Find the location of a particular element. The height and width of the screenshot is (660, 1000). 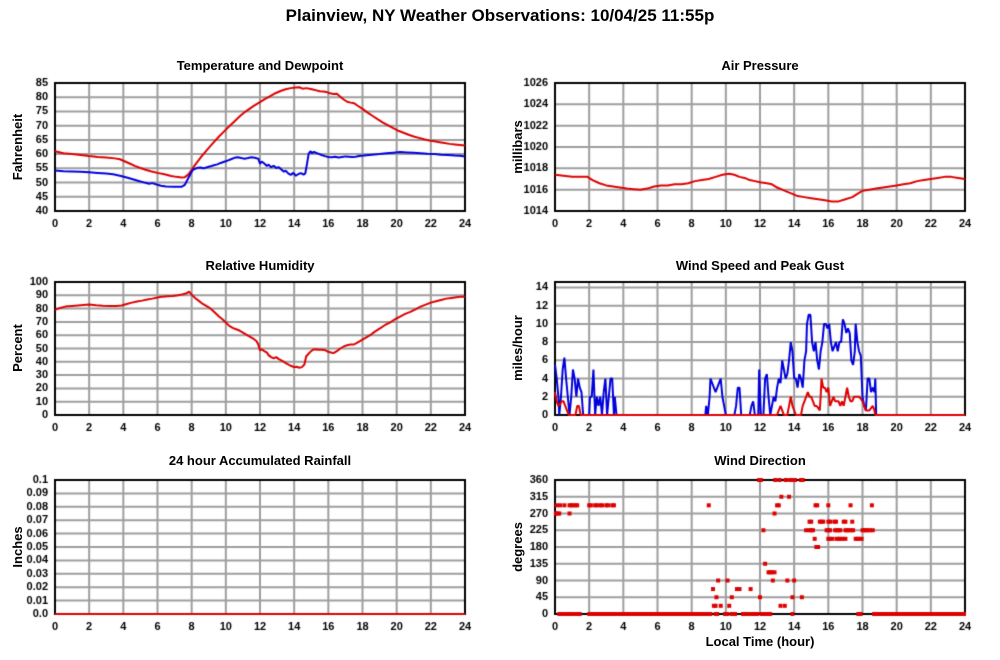

y-axis-label-fahrenheit: Fahrenheit is located at coordinates (17, 147).